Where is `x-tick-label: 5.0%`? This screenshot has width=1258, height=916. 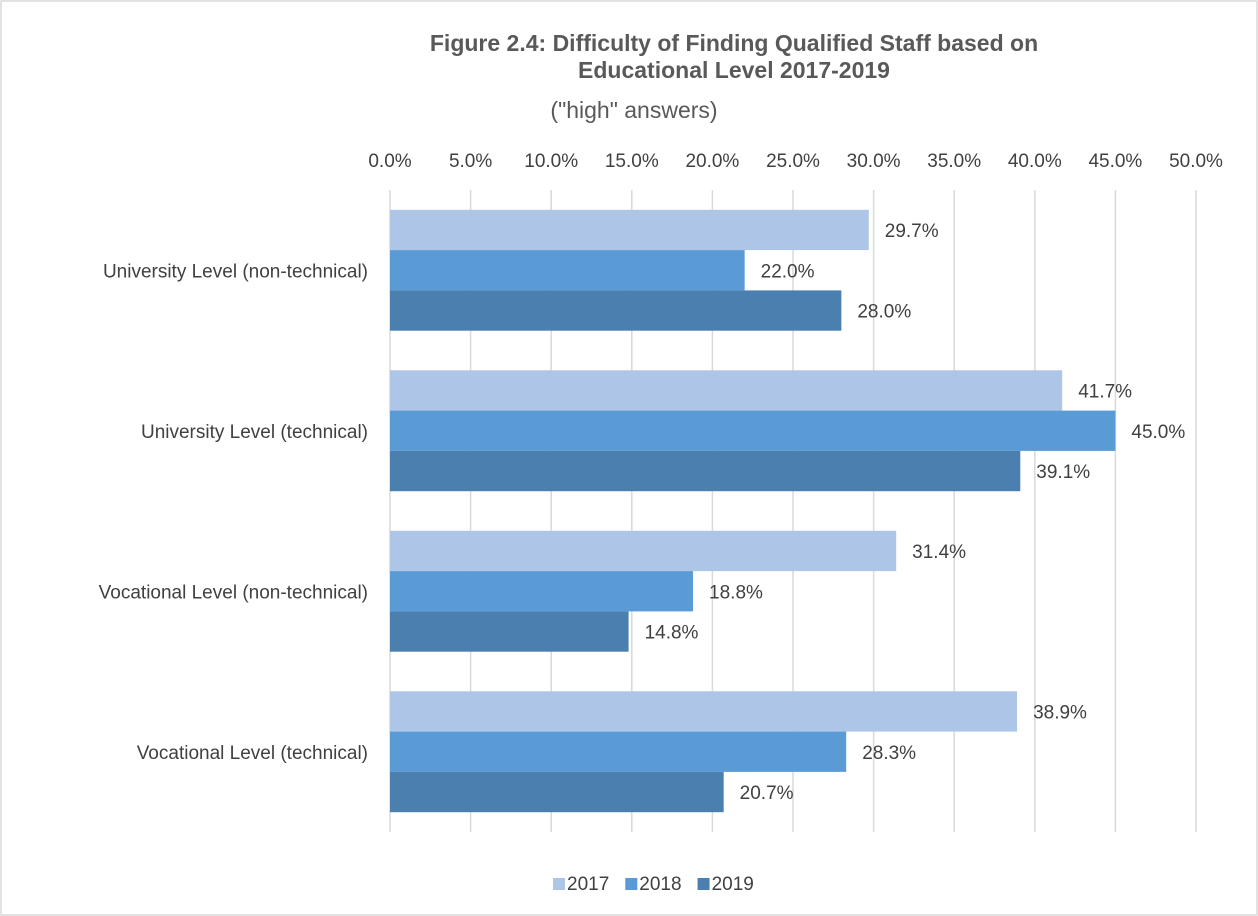
x-tick-label: 5.0% is located at coordinates (470, 161).